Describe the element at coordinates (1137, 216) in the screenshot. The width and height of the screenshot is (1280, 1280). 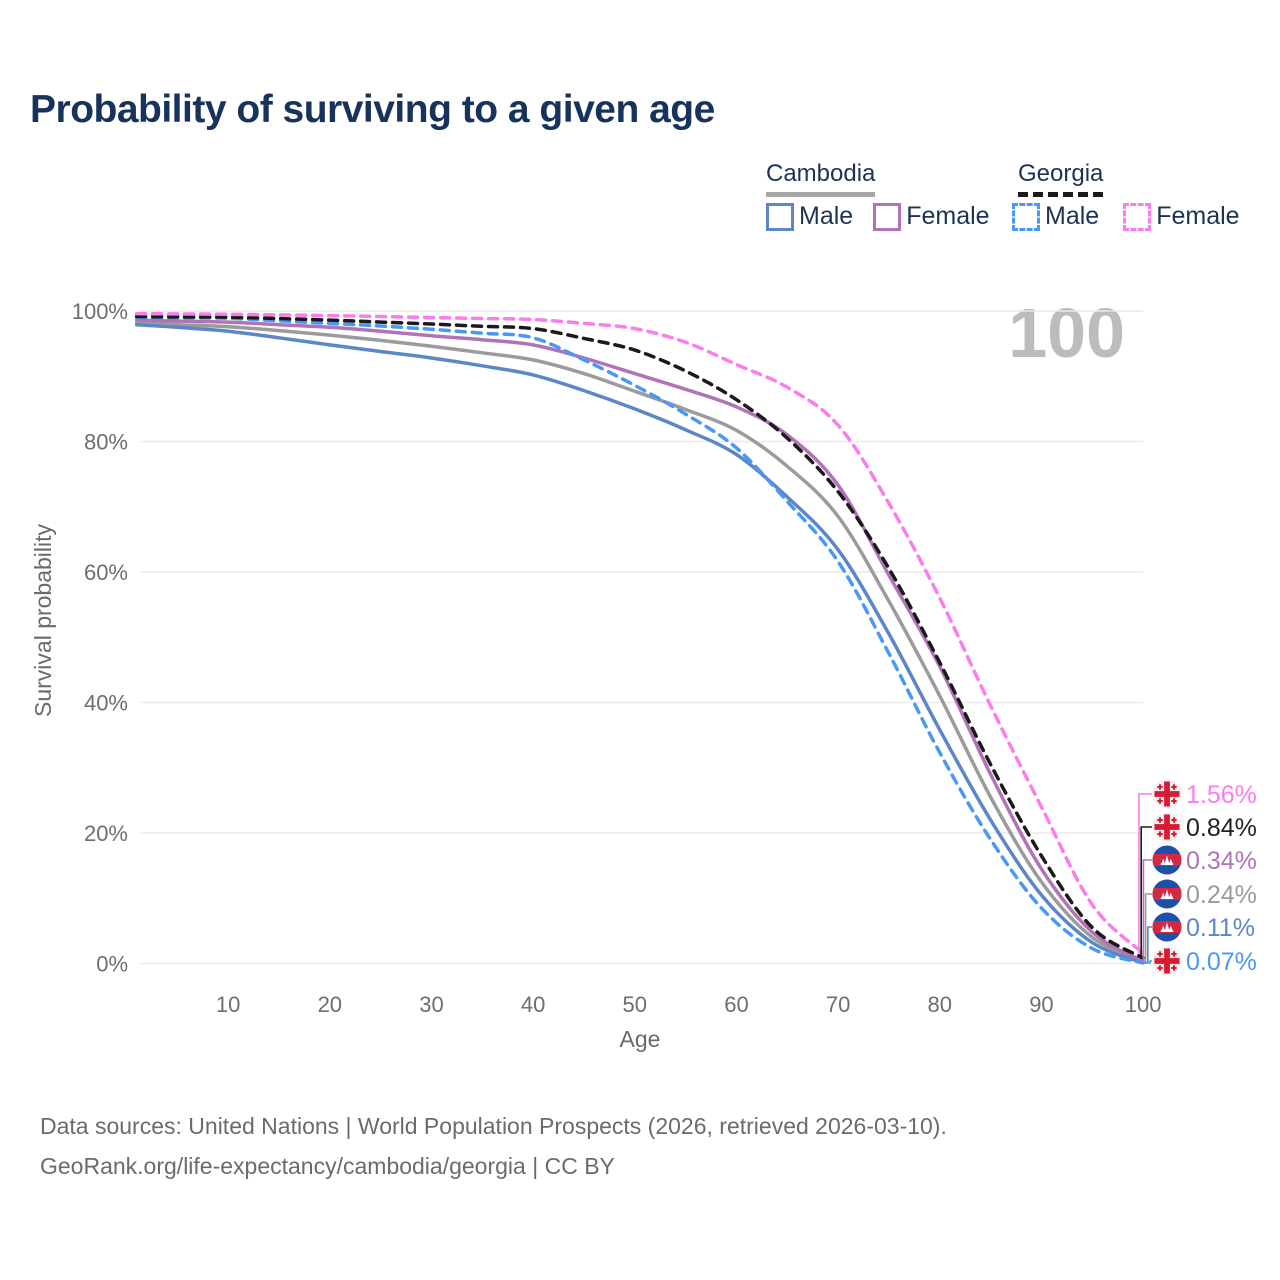
I see `legend-swatch-georgia-female` at that location.